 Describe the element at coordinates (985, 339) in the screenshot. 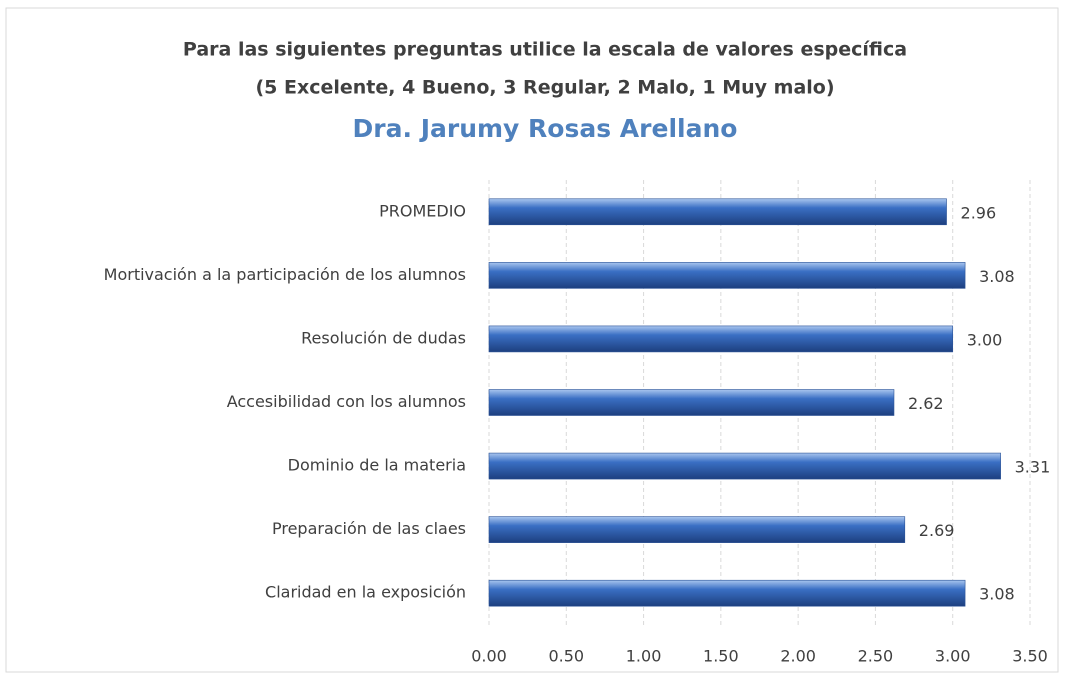

I see `data-label: 3.00` at that location.